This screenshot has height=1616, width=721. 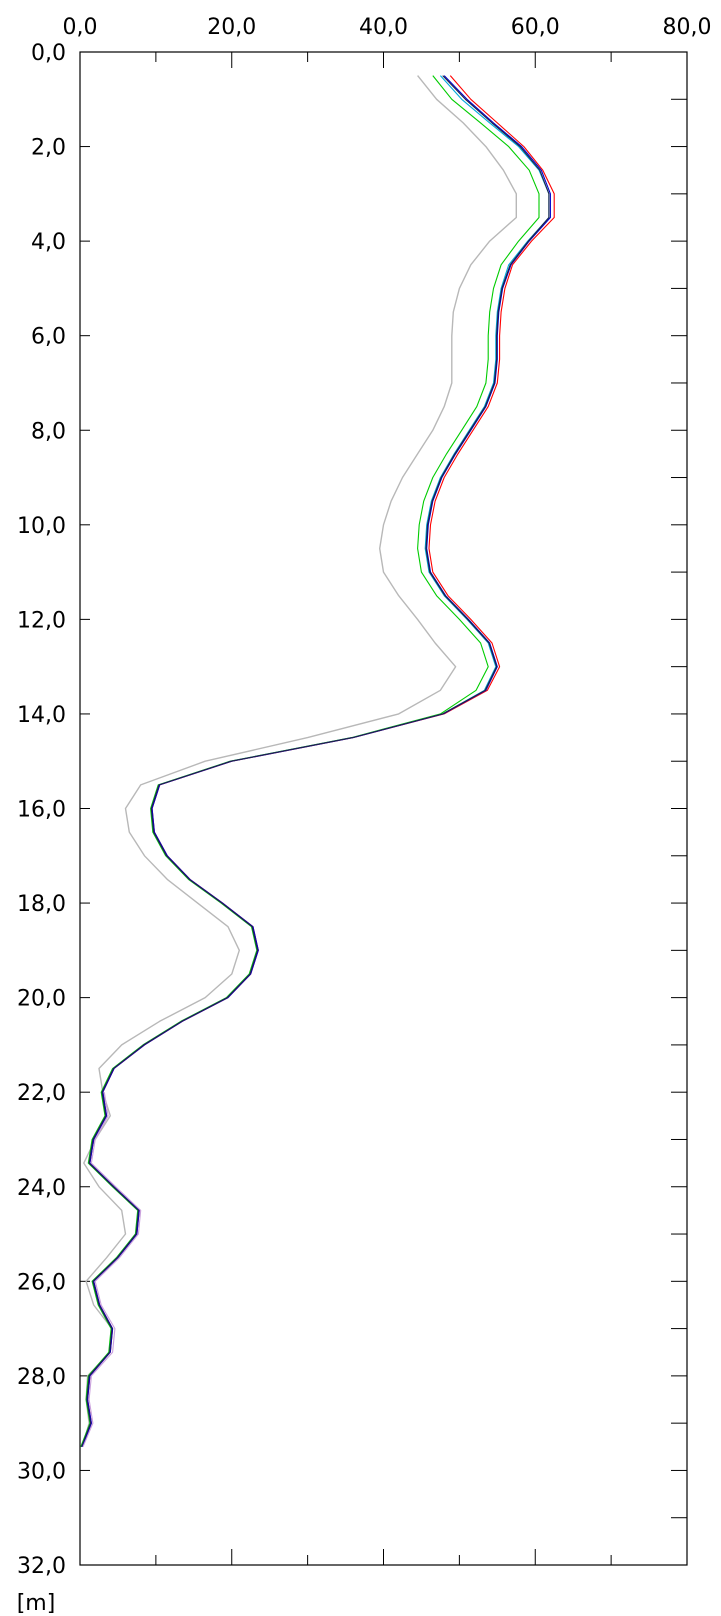 I want to click on y-tick-label: 20,0, so click(x=41, y=999).